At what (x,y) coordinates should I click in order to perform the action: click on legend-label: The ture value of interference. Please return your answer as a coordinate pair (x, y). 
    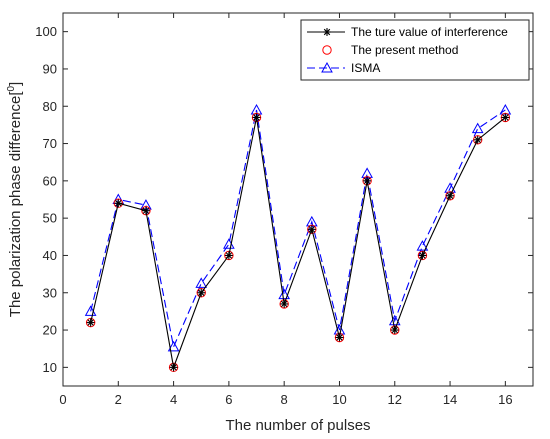
    Looking at the image, I should click on (429, 32).